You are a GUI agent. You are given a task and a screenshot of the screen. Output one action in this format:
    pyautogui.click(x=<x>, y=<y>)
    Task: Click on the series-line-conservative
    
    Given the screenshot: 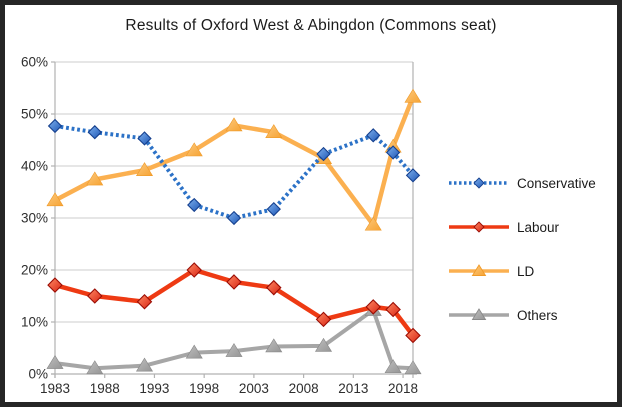 What is the action you would take?
    pyautogui.click(x=234, y=171)
    